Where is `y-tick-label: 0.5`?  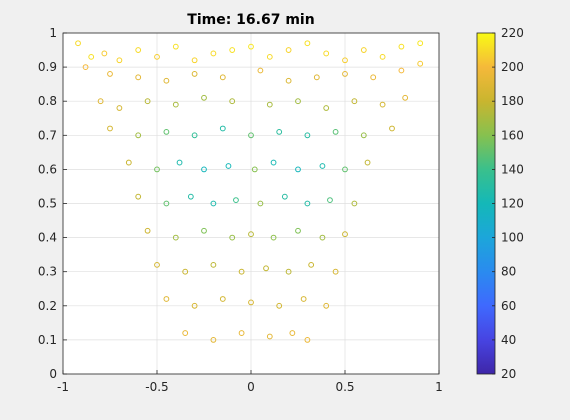 y-tick-label: 0.5 is located at coordinates (47, 204).